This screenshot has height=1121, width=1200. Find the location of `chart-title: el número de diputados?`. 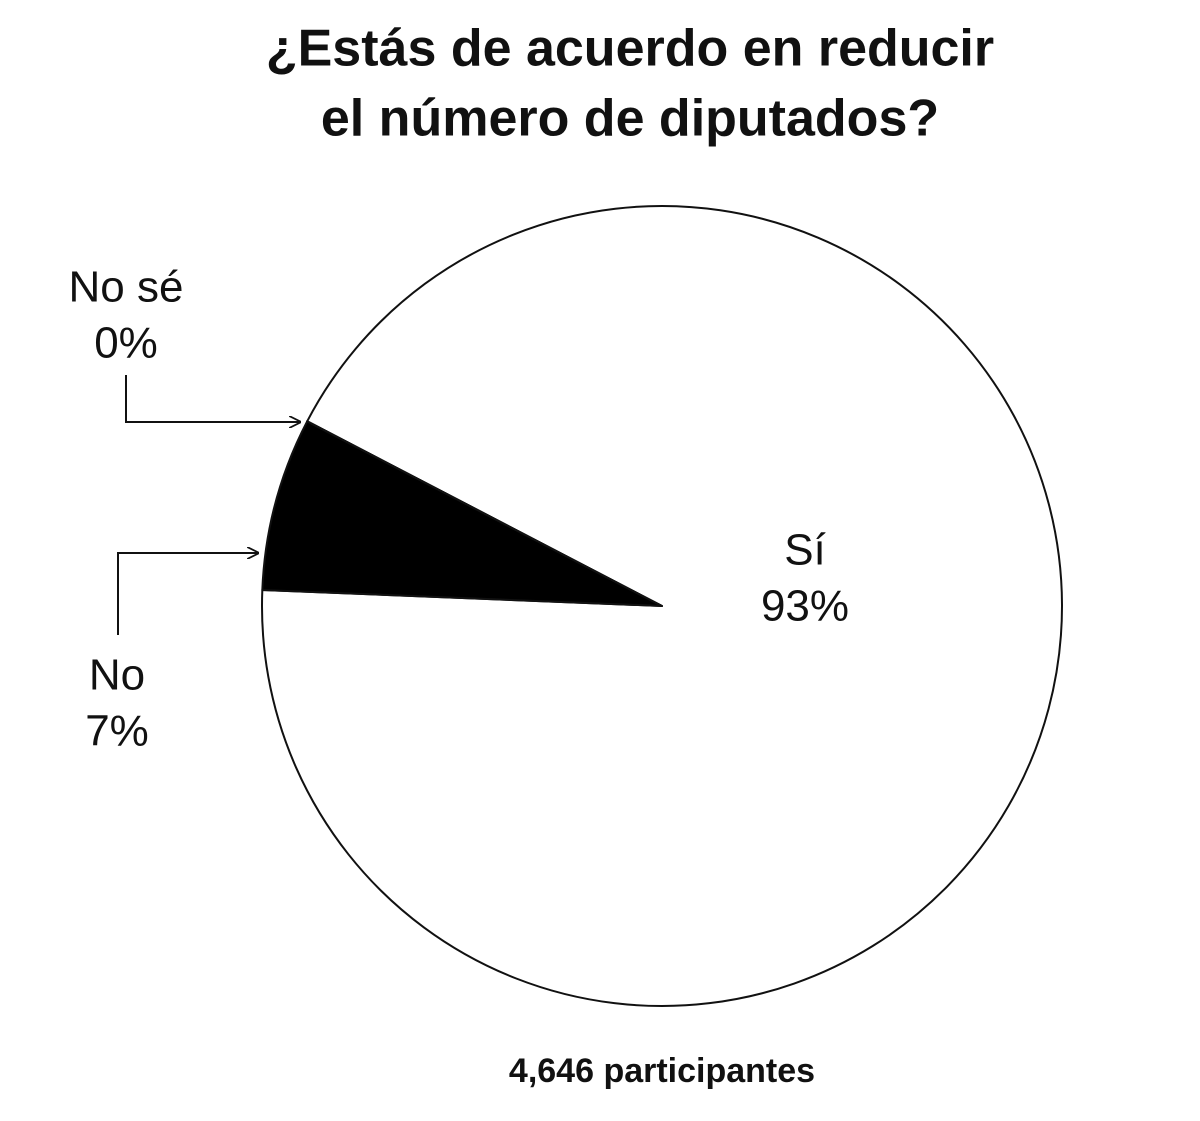

chart-title: el número de diputados? is located at coordinates (630, 119).